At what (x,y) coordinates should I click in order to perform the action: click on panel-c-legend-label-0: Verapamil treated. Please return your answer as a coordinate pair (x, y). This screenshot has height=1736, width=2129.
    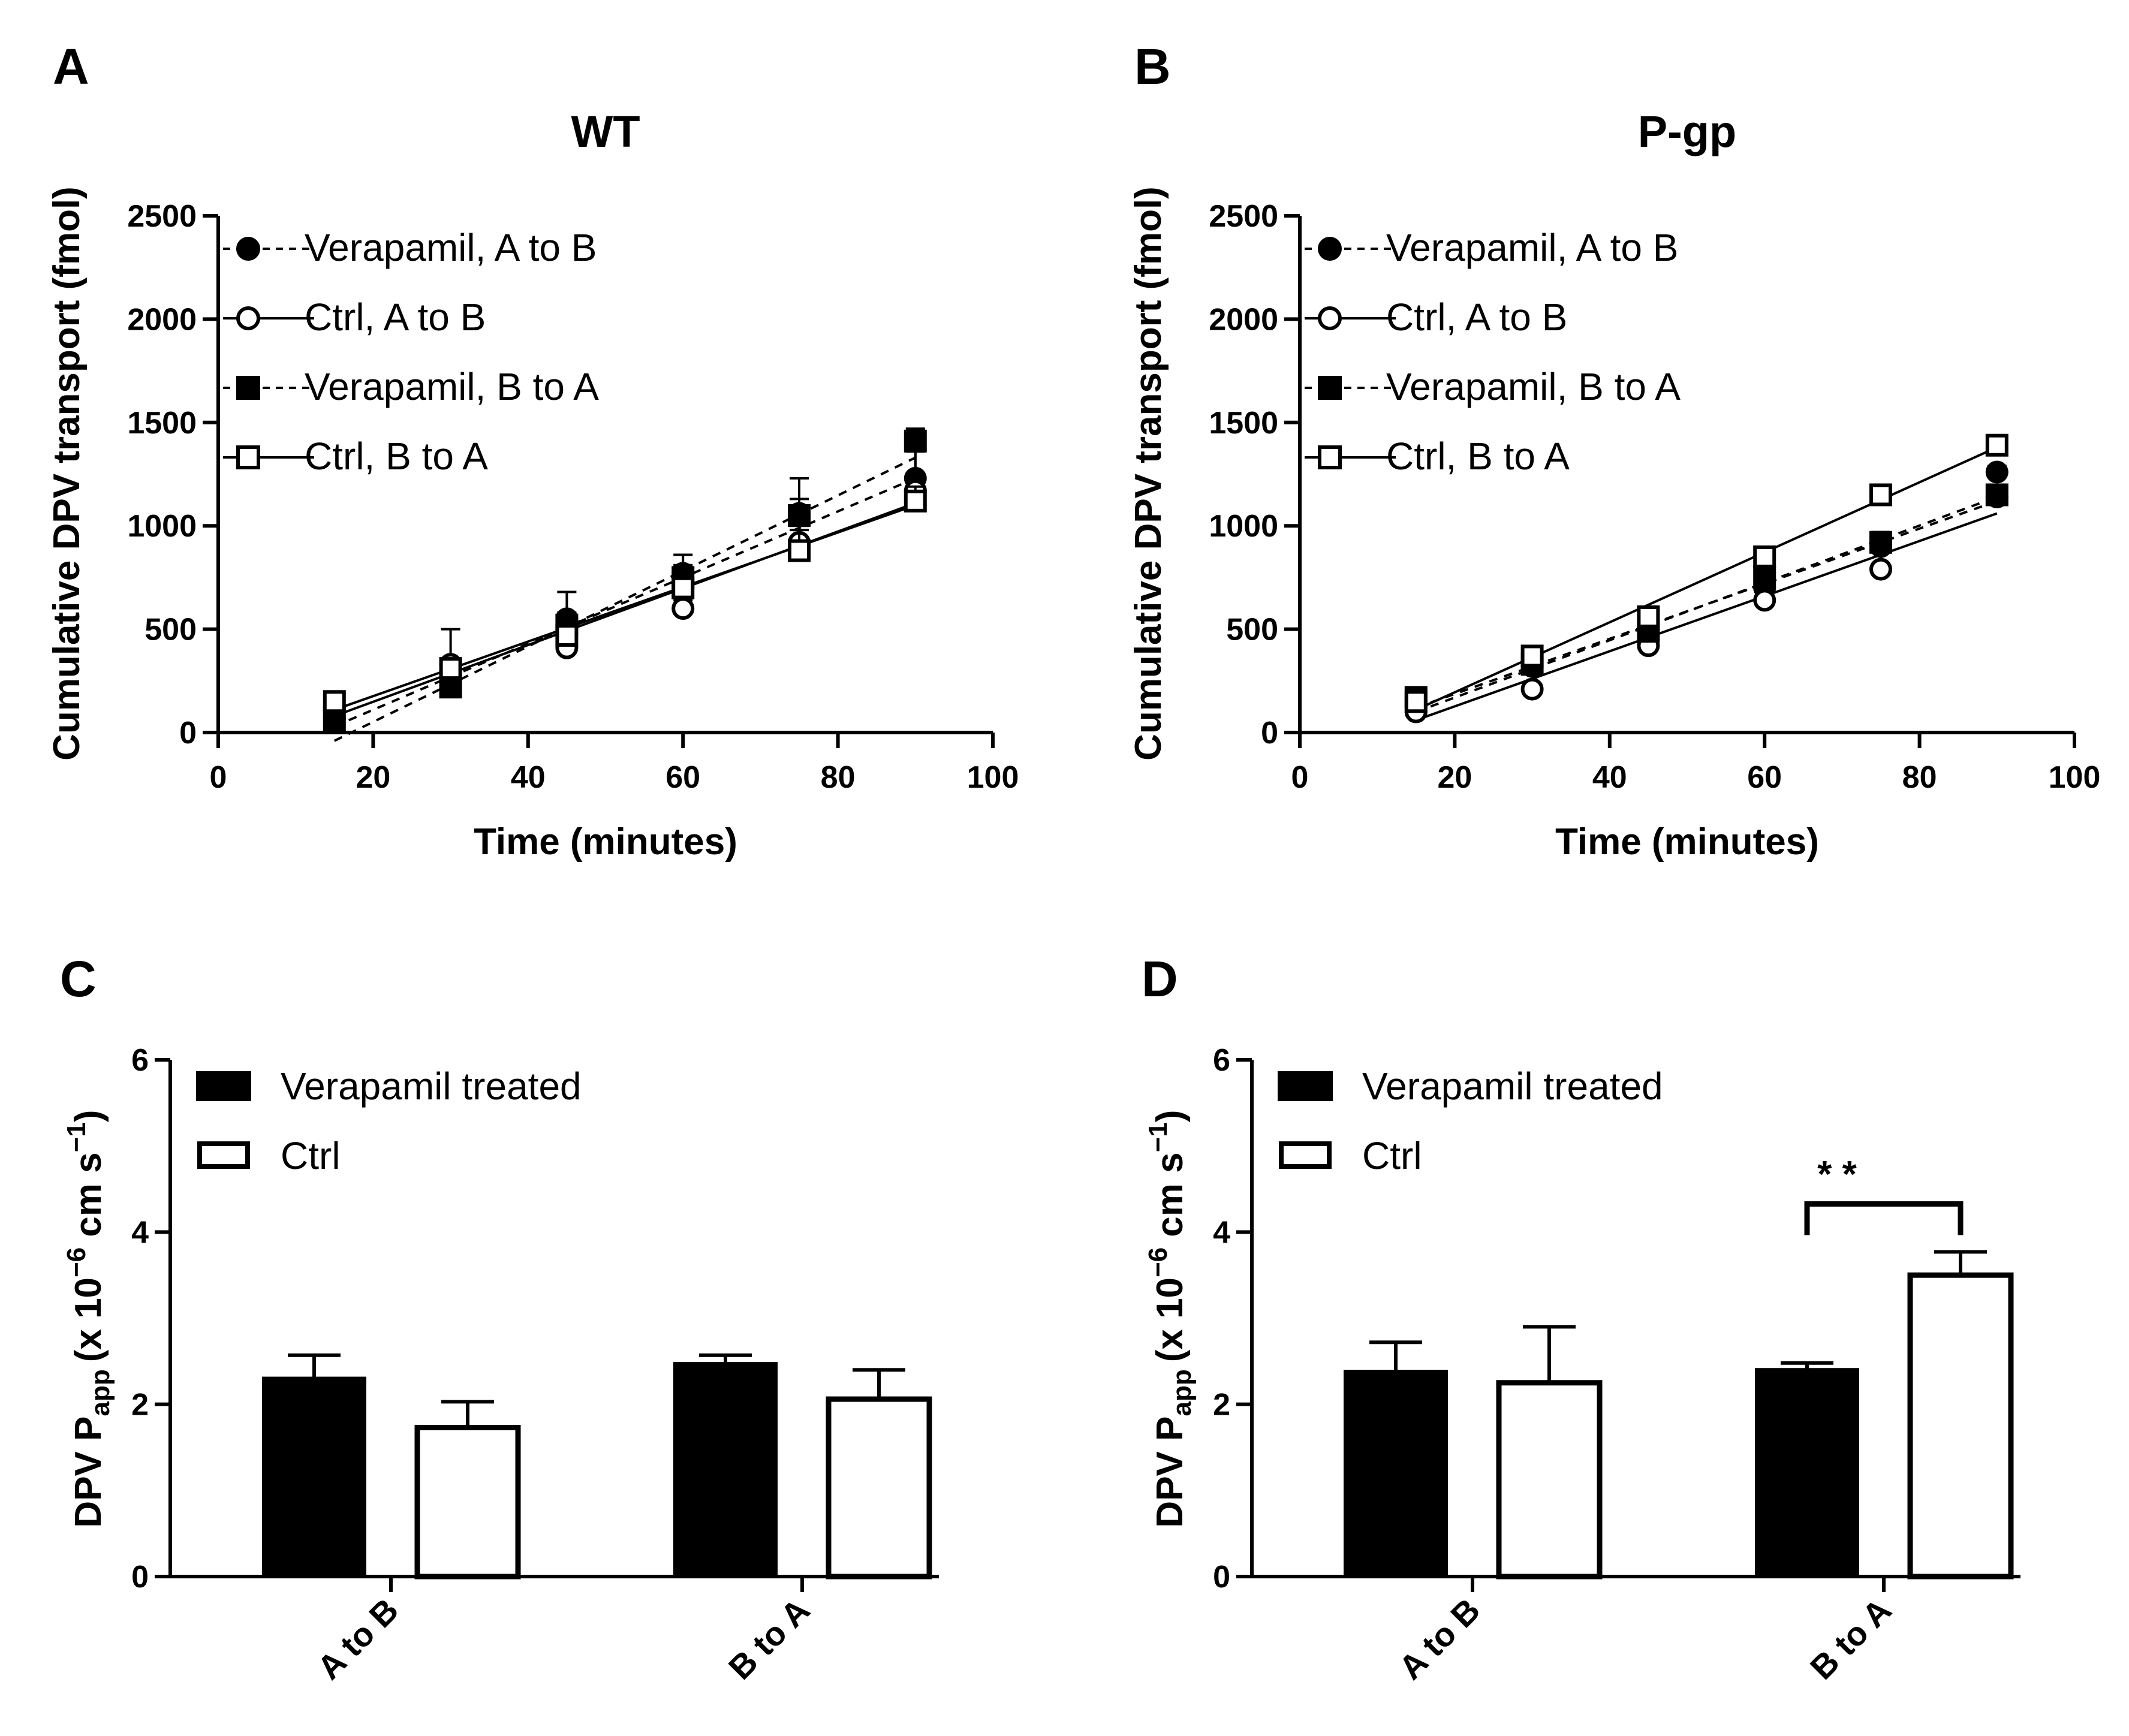
    Looking at the image, I should click on (432, 1086).